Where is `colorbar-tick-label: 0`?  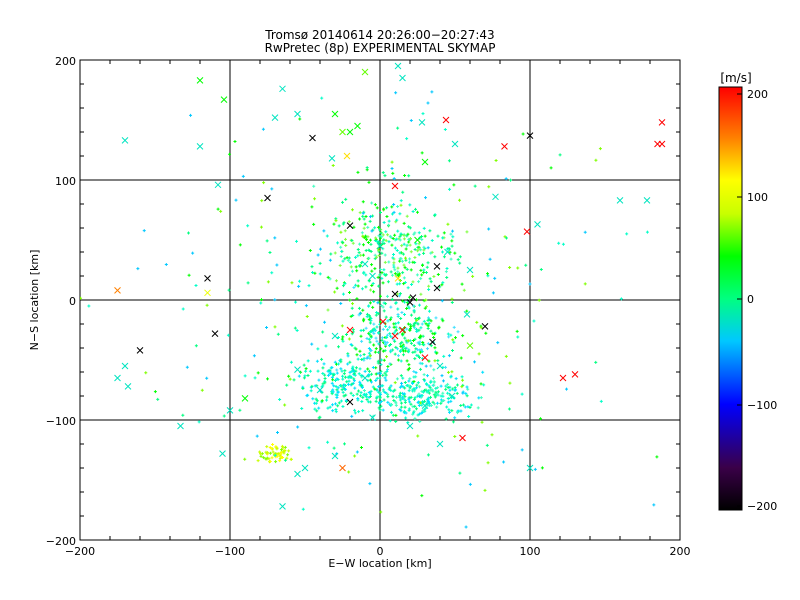 colorbar-tick-label: 0 is located at coordinates (750, 299).